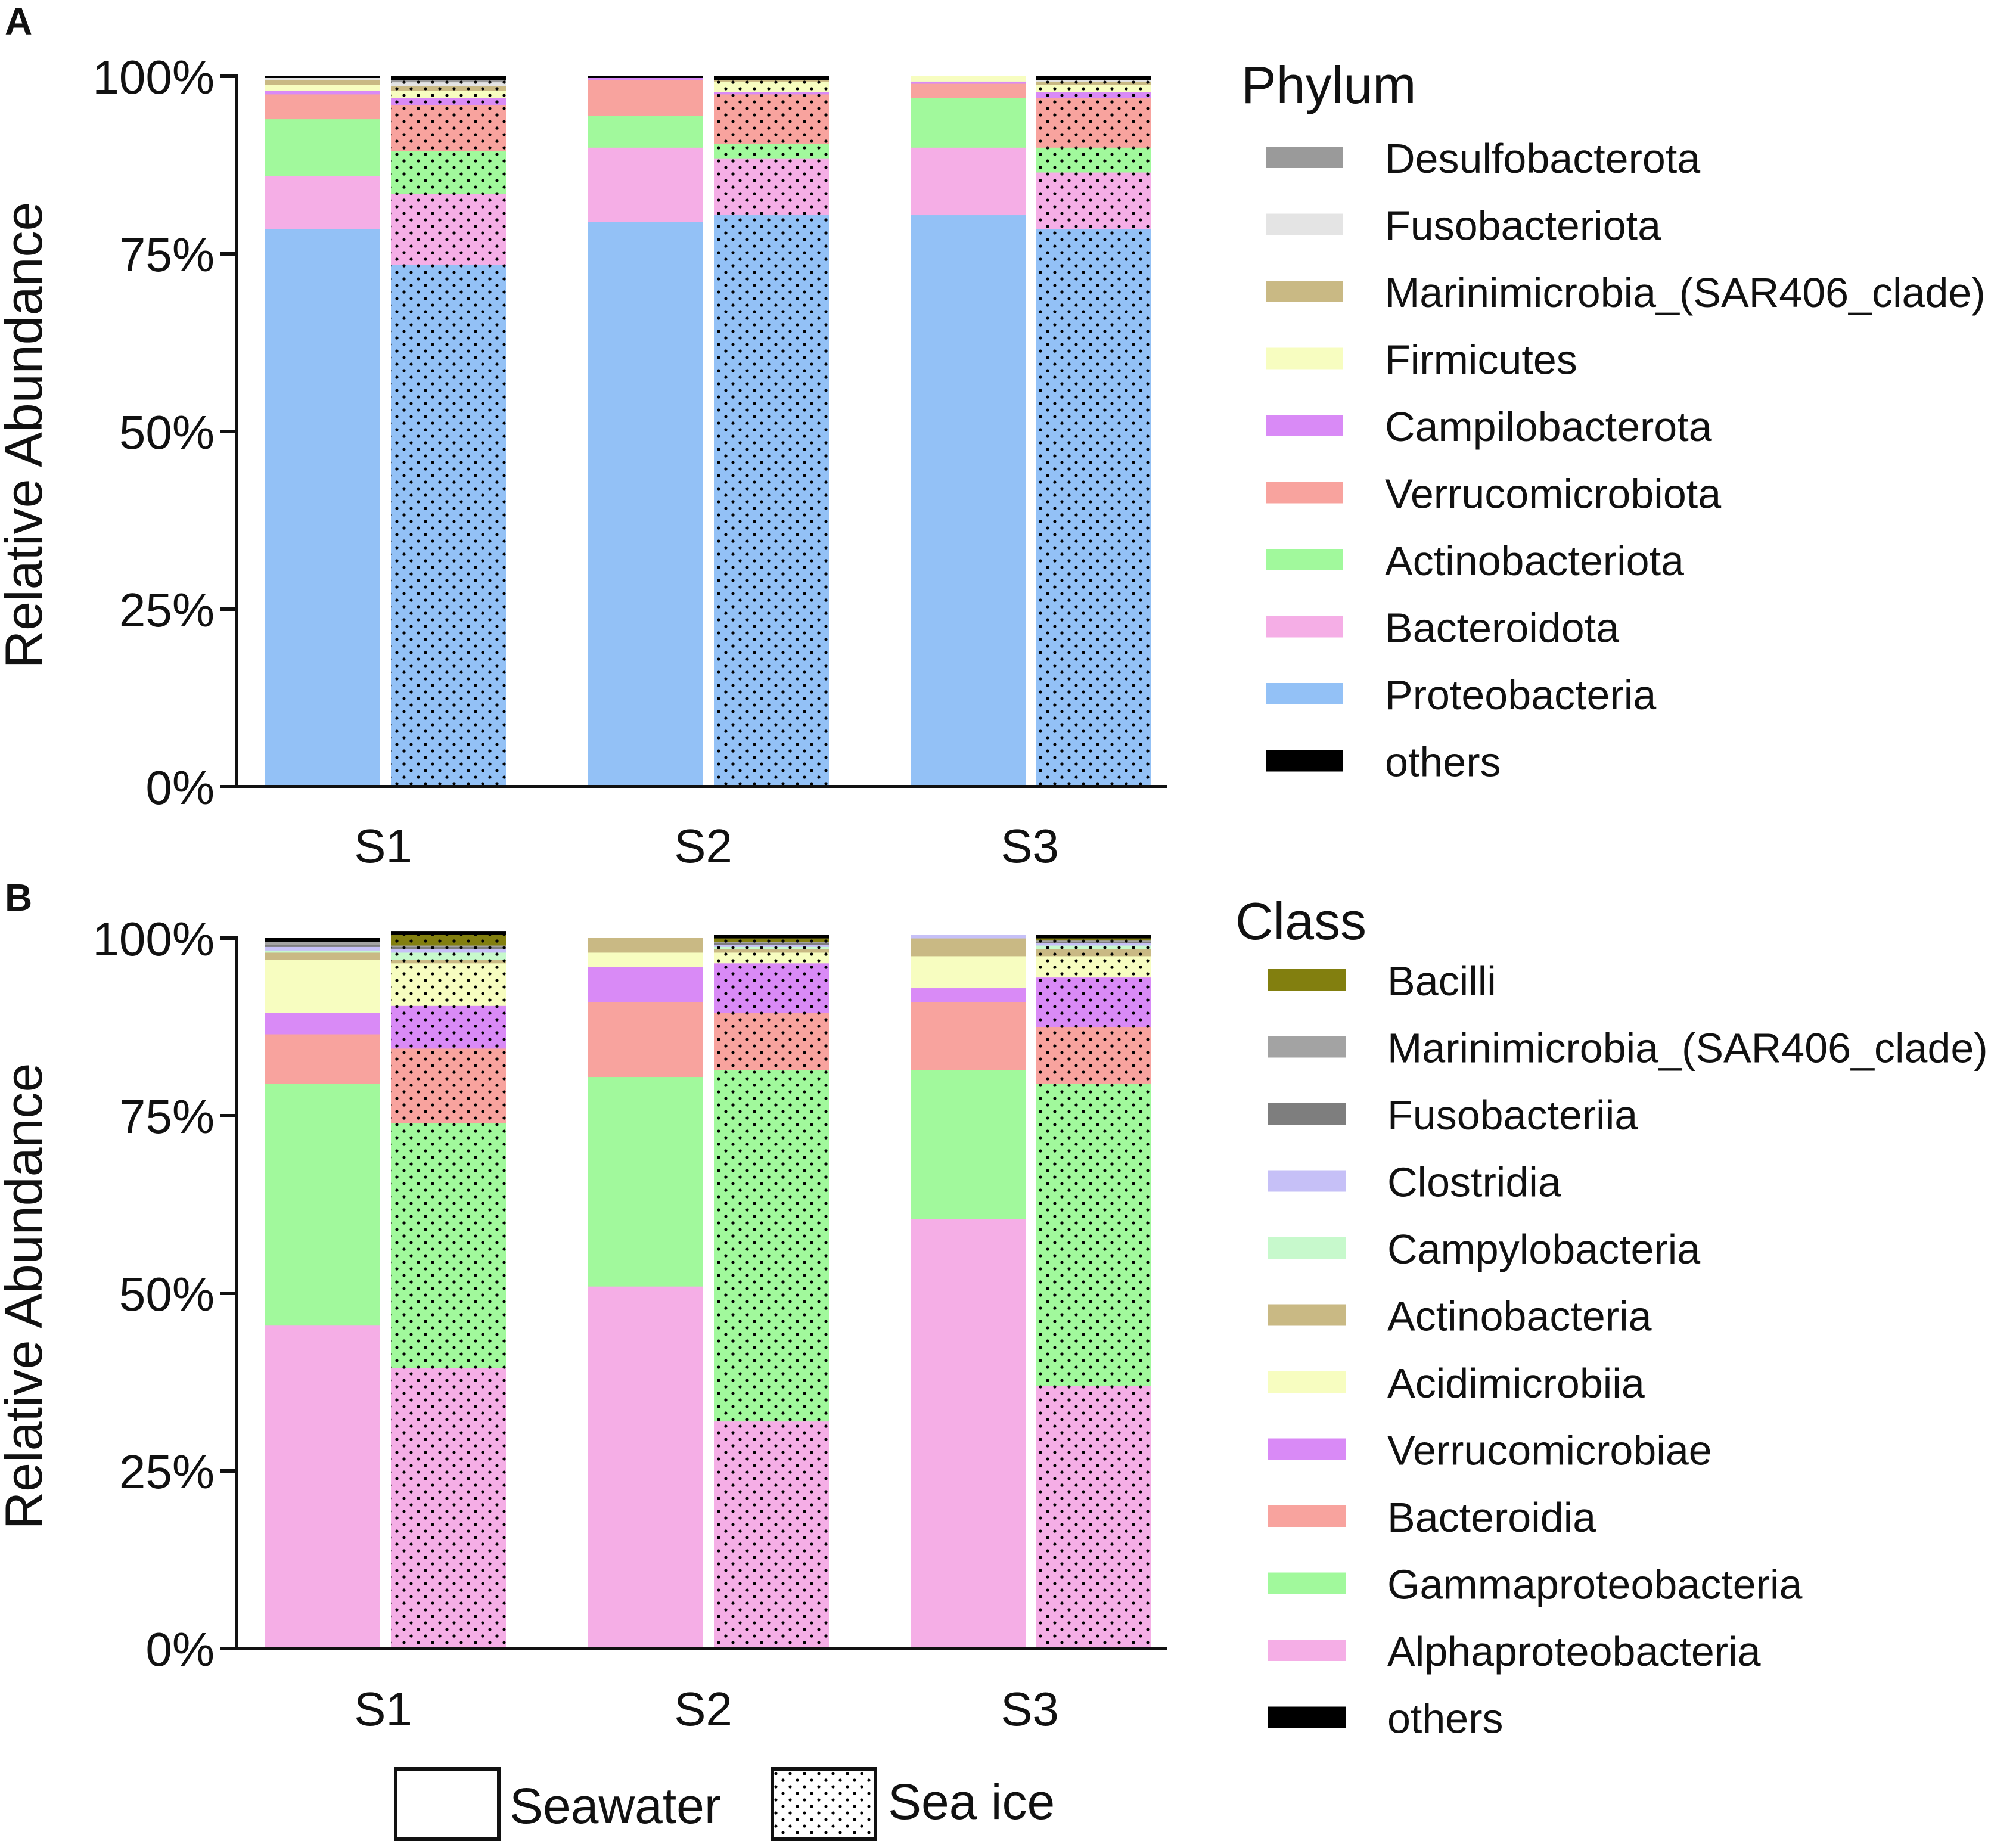 The height and width of the screenshot is (1844, 2016). What do you see at coordinates (703, 846) in the screenshot?
I see `x-tick-label: S2` at bounding box center [703, 846].